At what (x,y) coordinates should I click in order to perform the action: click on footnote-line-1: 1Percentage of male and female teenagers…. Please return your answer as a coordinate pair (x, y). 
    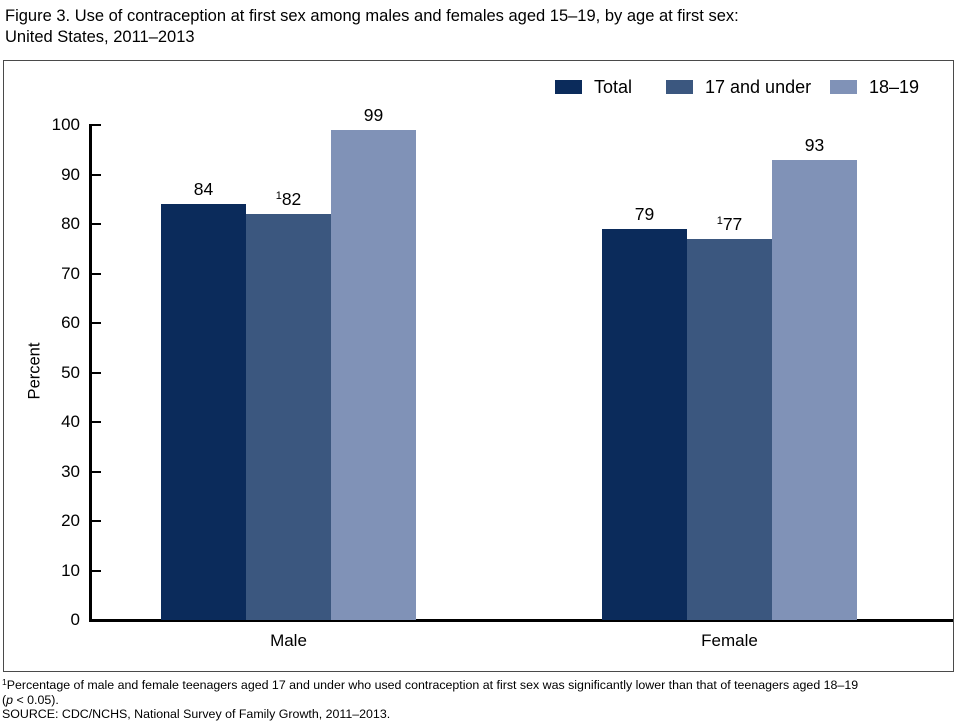
    Looking at the image, I should click on (480, 685).